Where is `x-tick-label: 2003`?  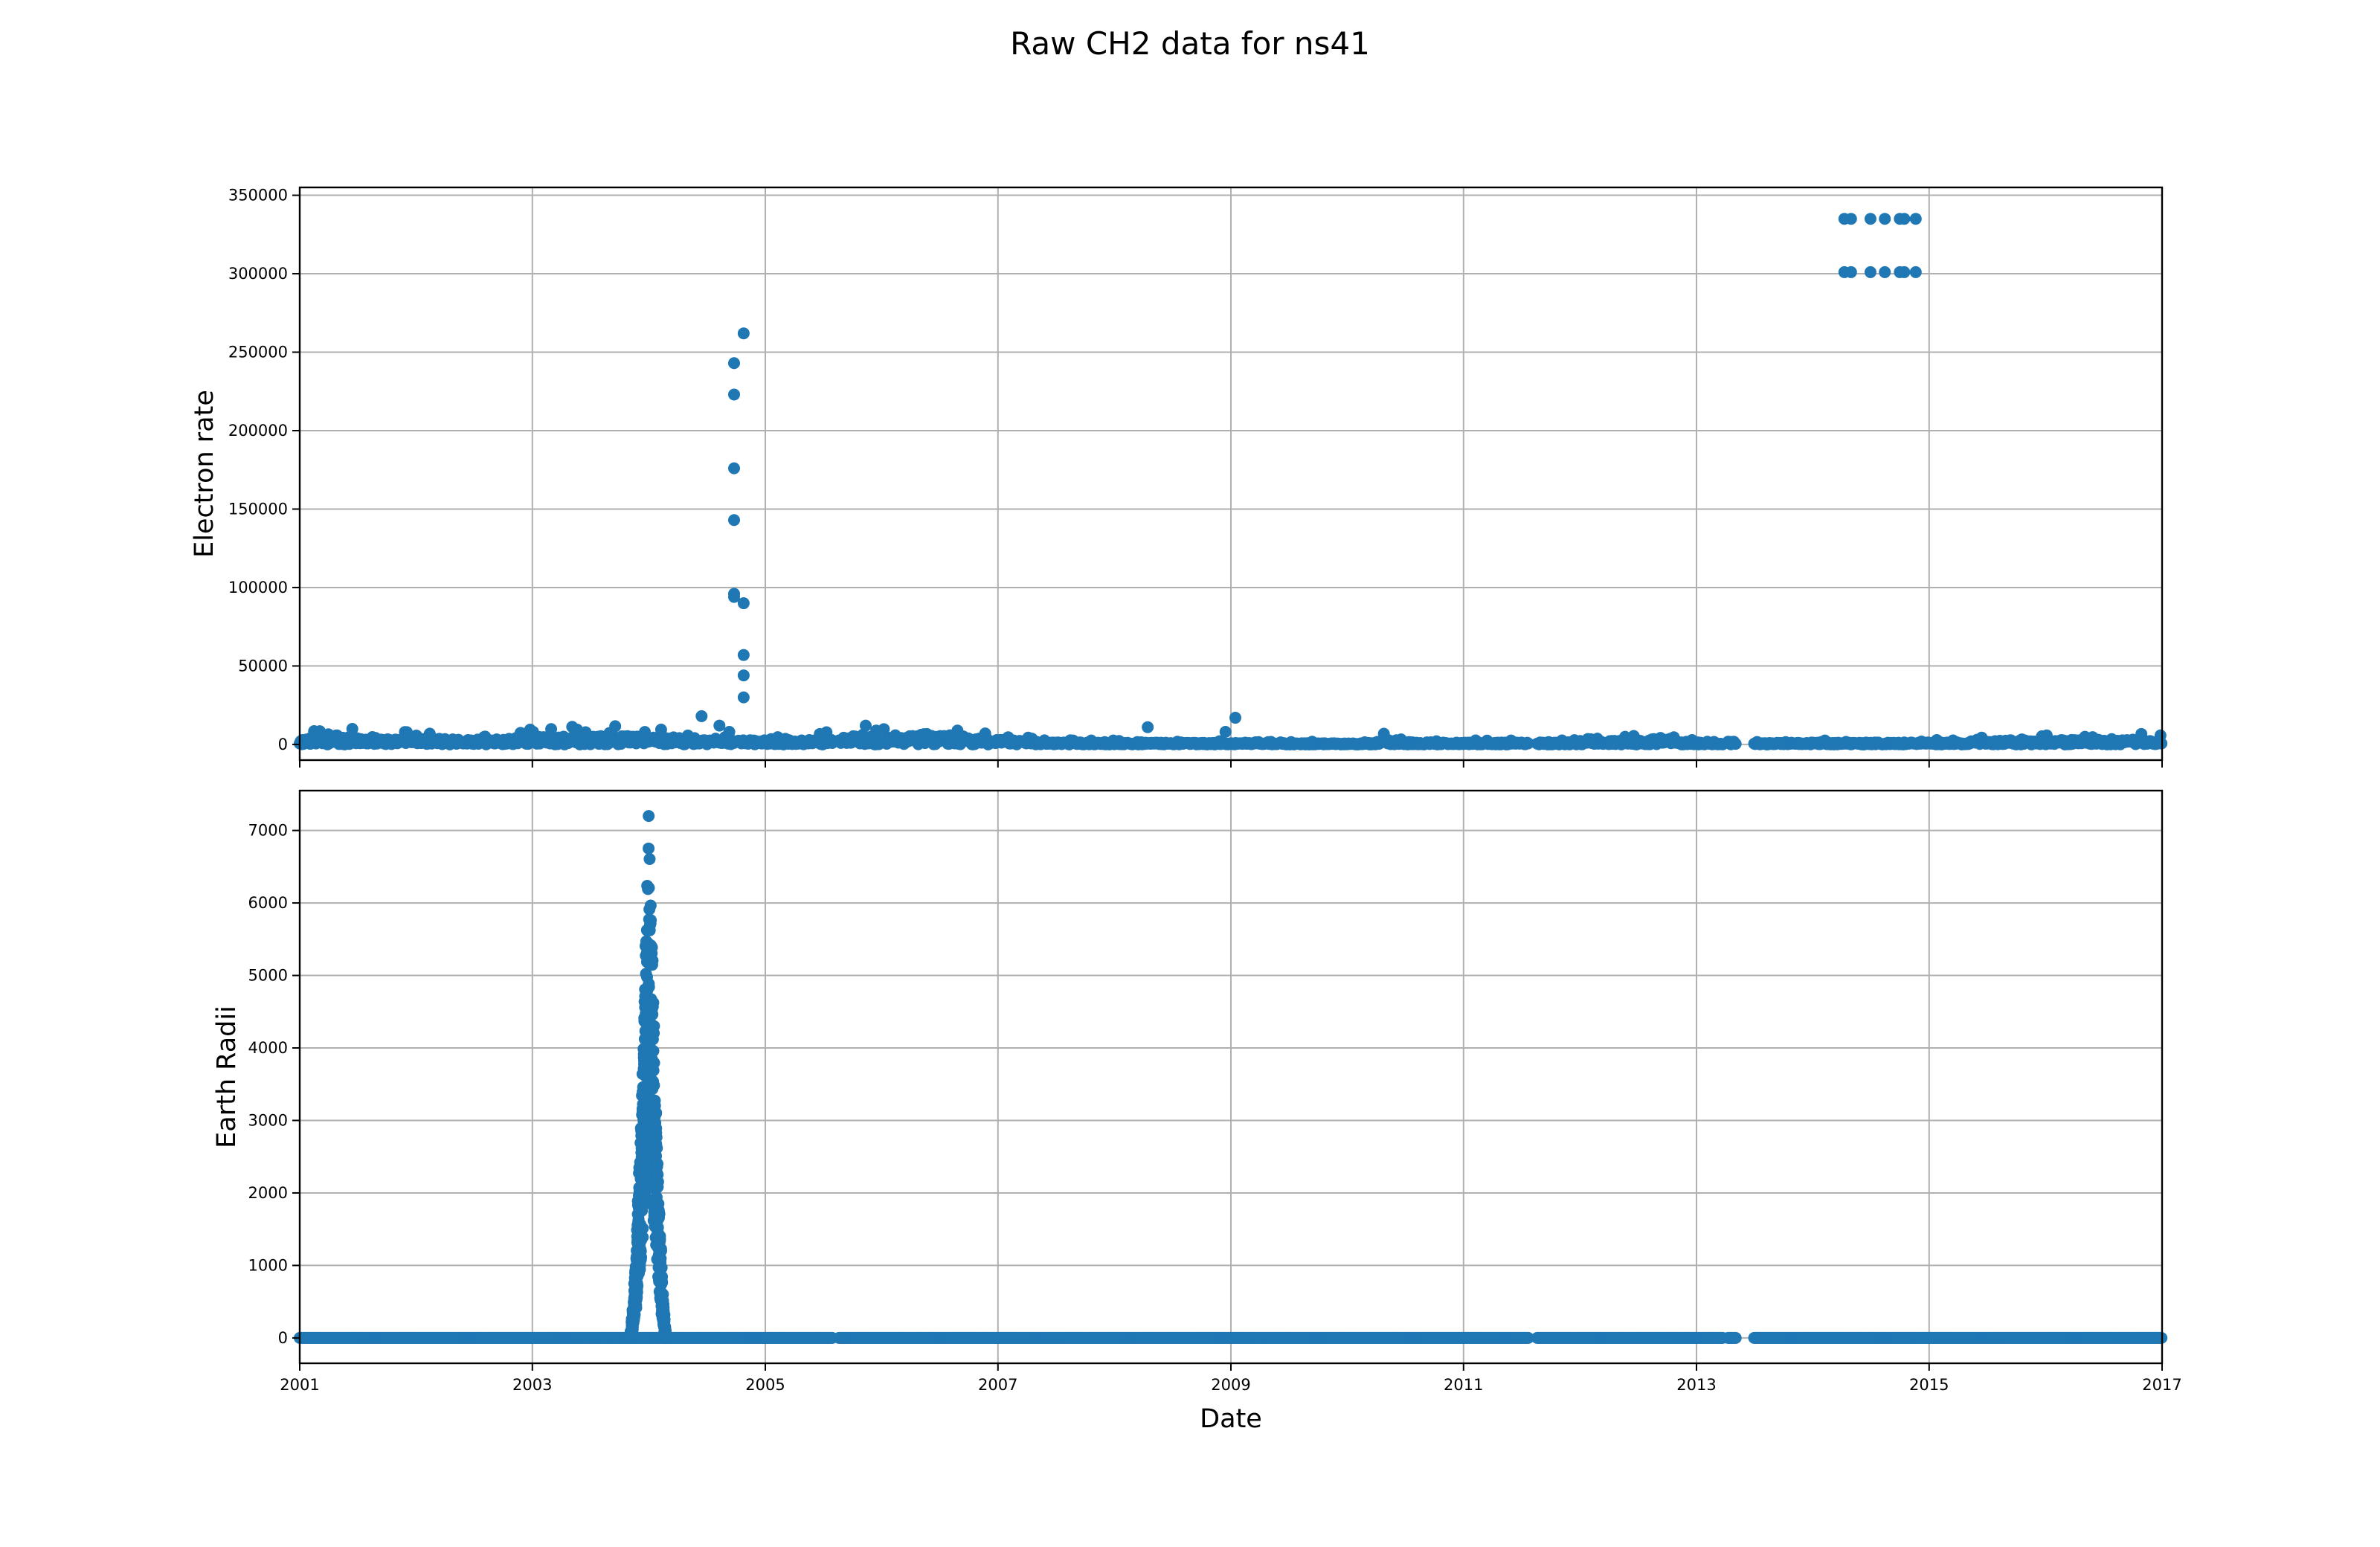 x-tick-label: 2003 is located at coordinates (532, 1385).